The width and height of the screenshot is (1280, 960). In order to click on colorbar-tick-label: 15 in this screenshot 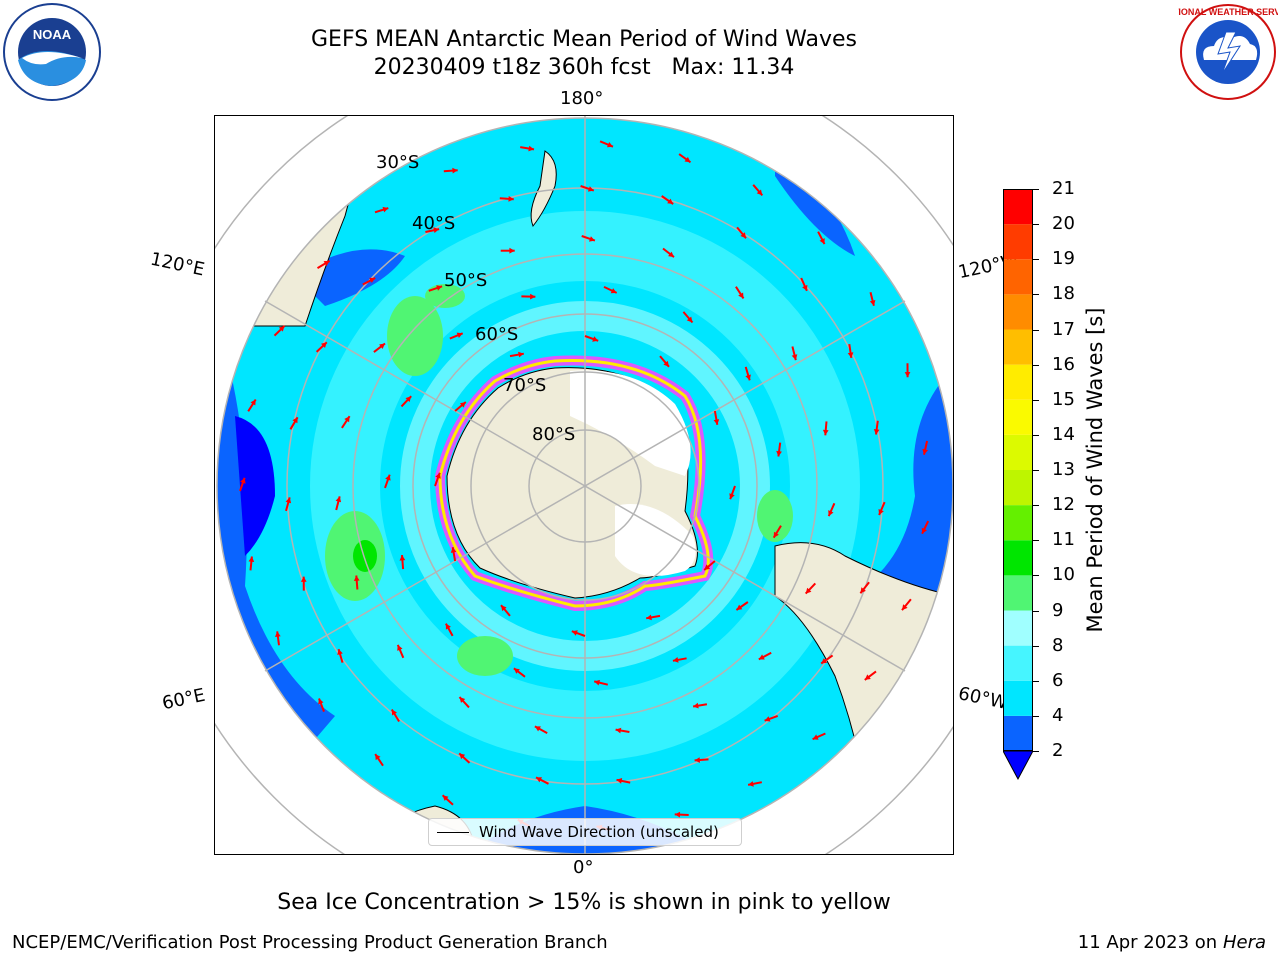, I will do `click(1063, 399)`.